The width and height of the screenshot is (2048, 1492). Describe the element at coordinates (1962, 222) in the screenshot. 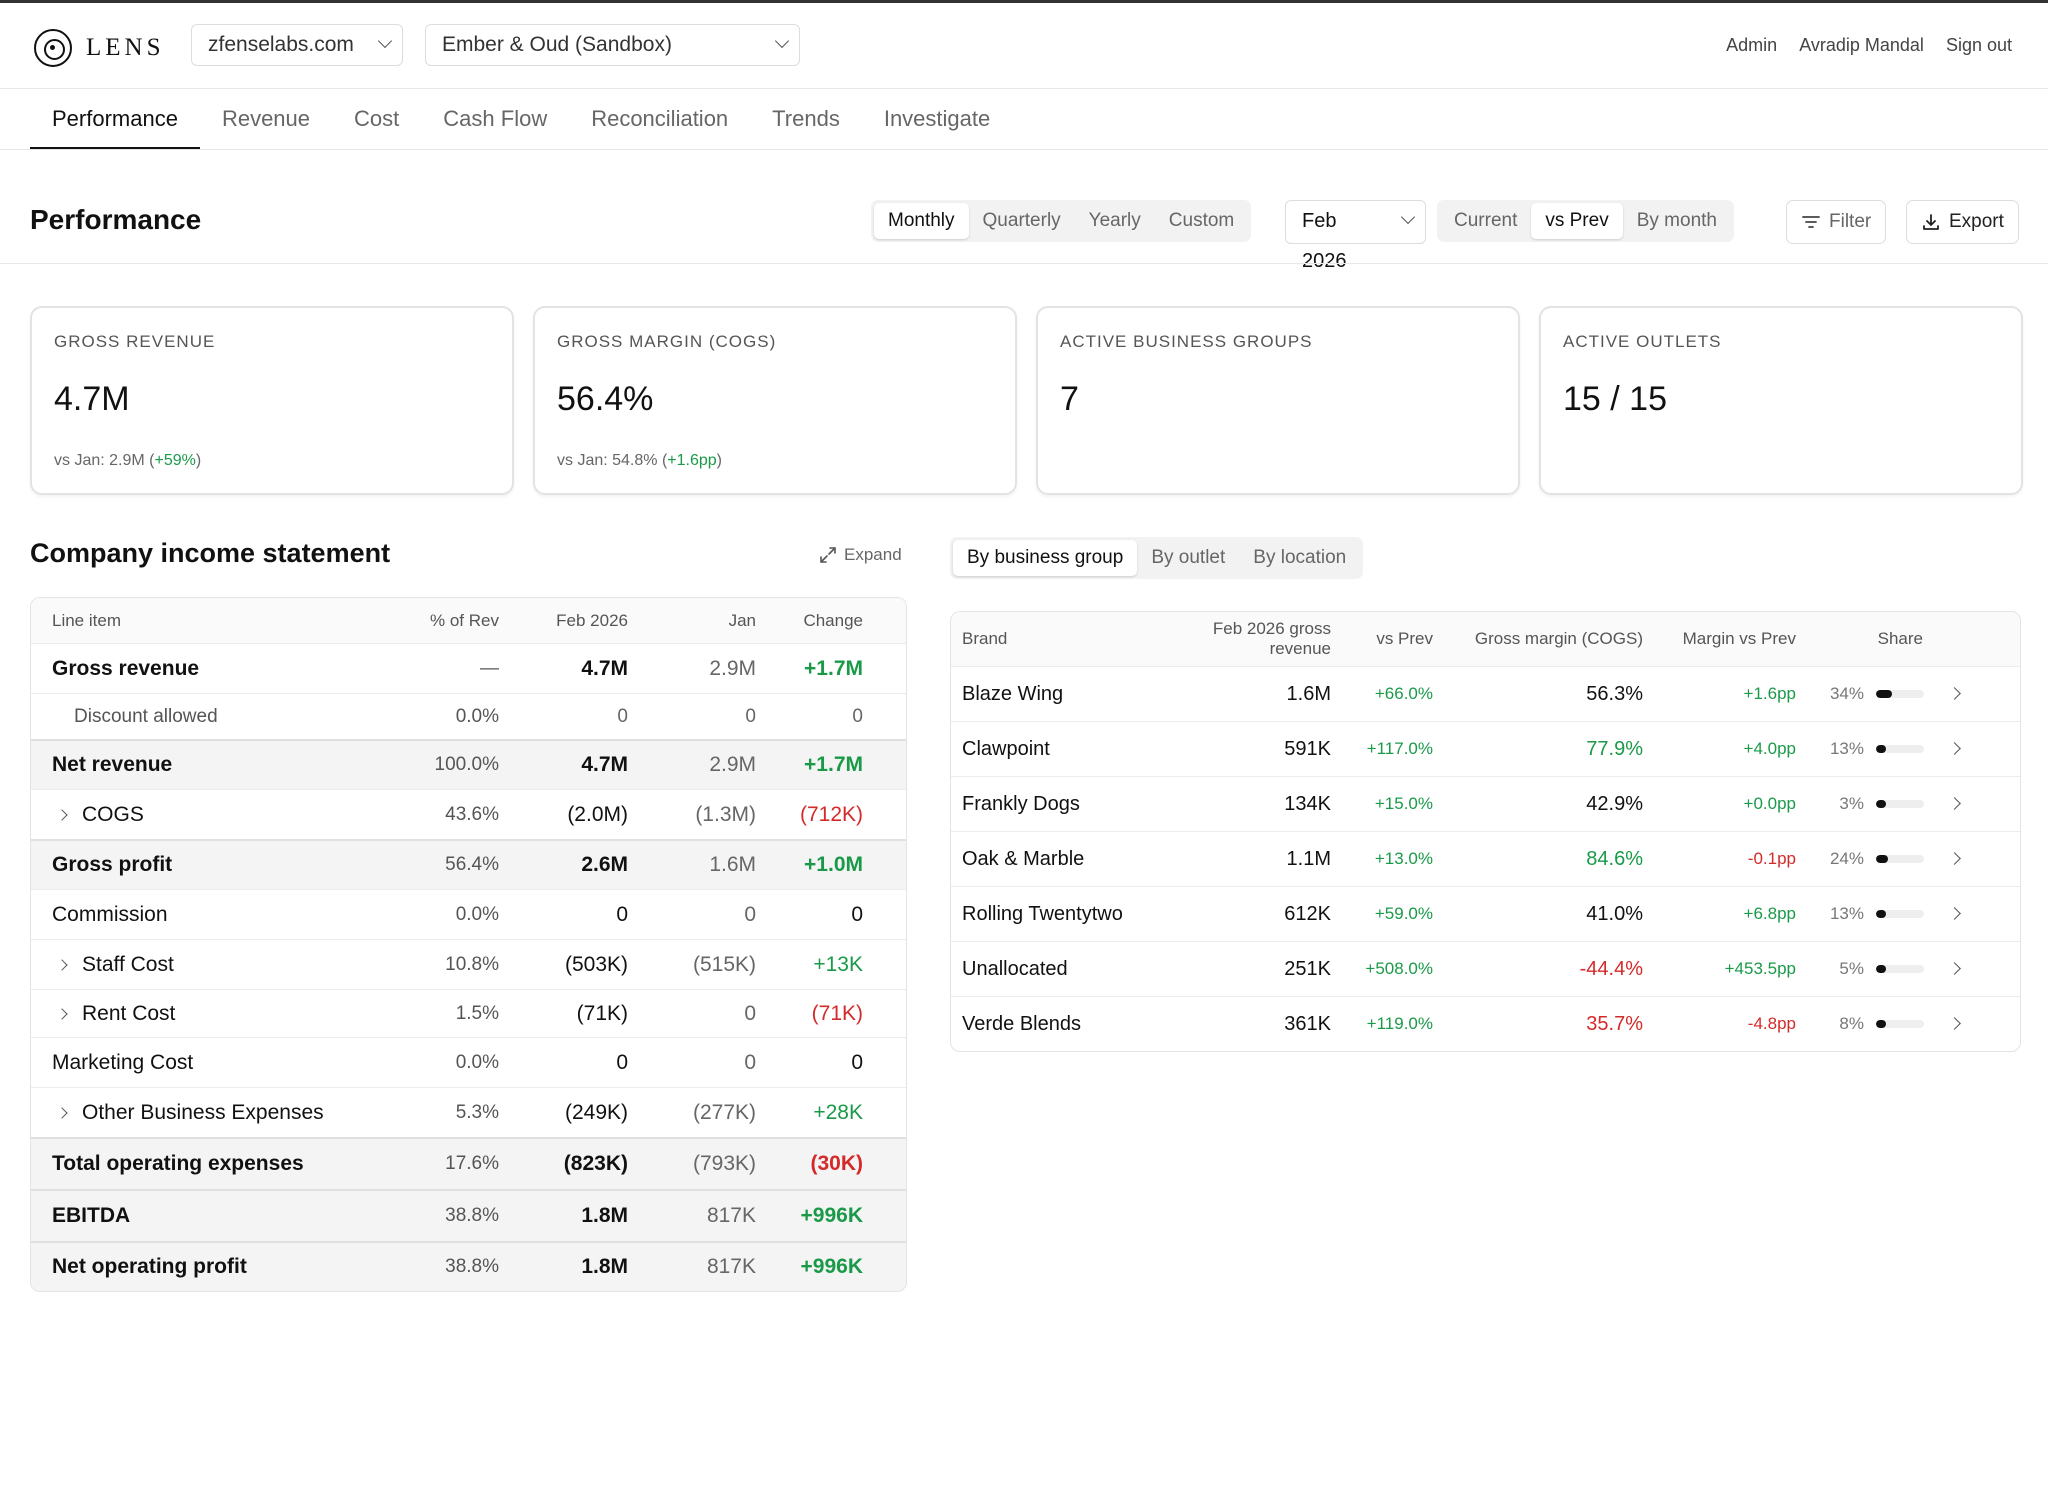

I see `export-button: Export` at that location.